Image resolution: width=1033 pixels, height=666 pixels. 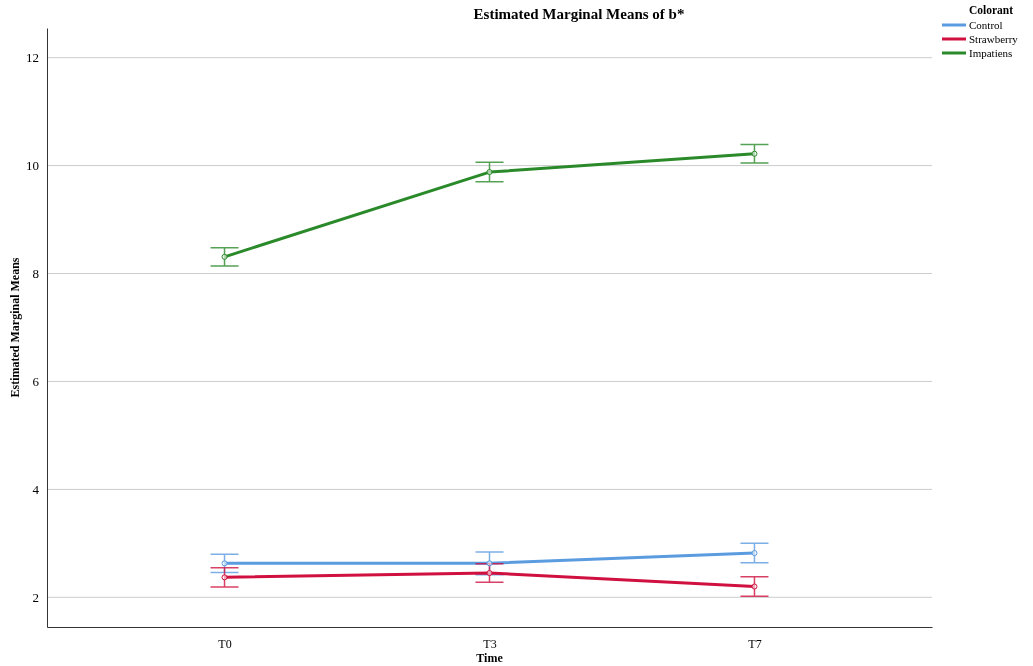 I want to click on x-tick-label: T3, so click(x=490, y=643).